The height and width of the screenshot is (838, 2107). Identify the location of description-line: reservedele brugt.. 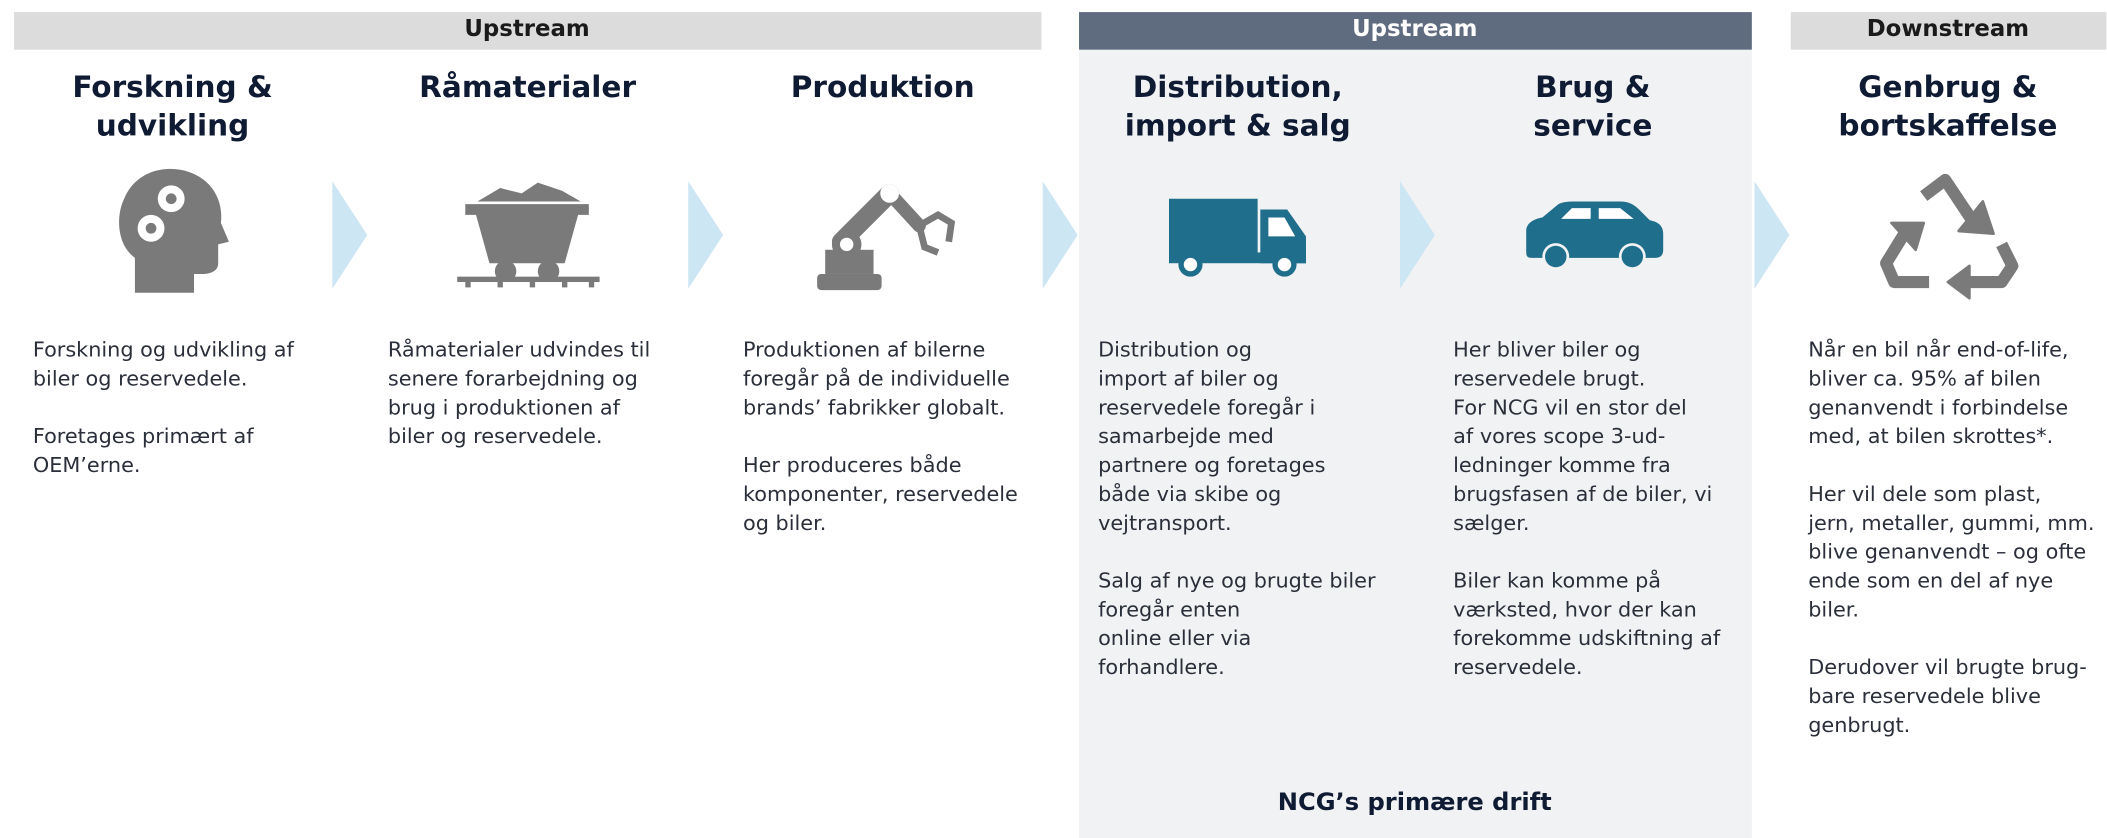
(1549, 378).